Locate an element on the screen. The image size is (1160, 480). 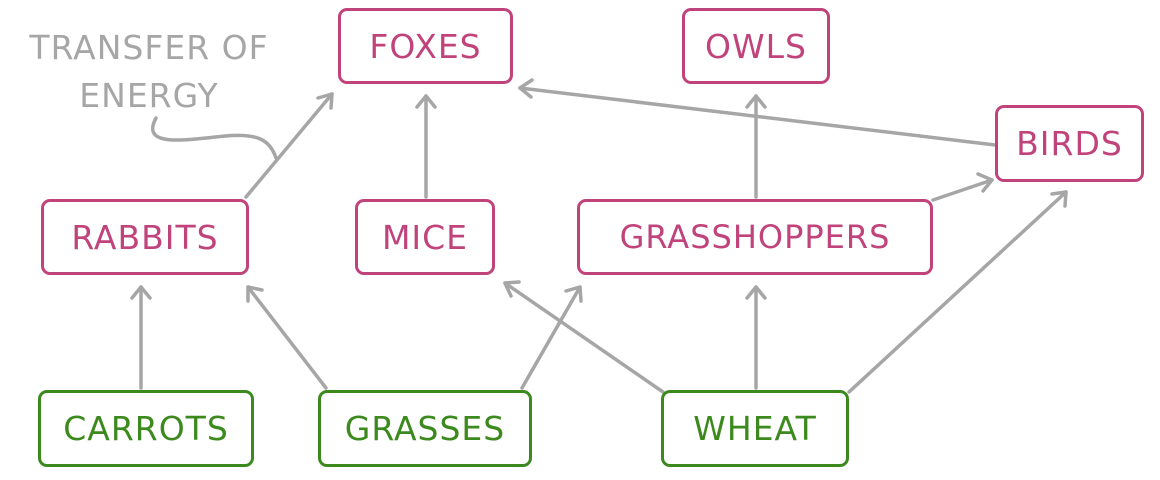
node-rabbits-label: RABBITS is located at coordinates (145, 237).